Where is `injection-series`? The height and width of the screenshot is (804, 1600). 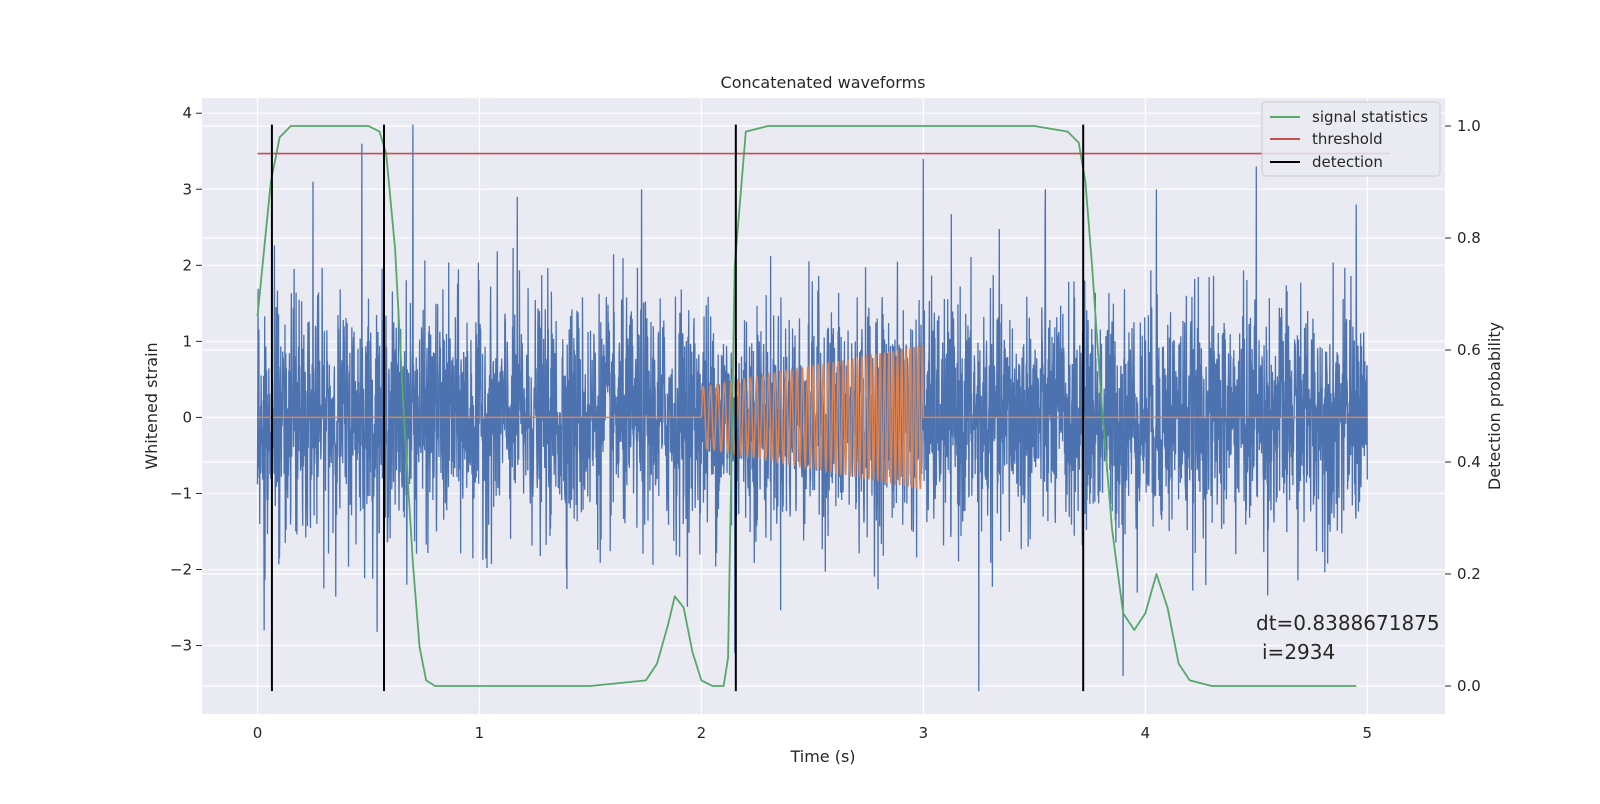 injection-series is located at coordinates (812, 417).